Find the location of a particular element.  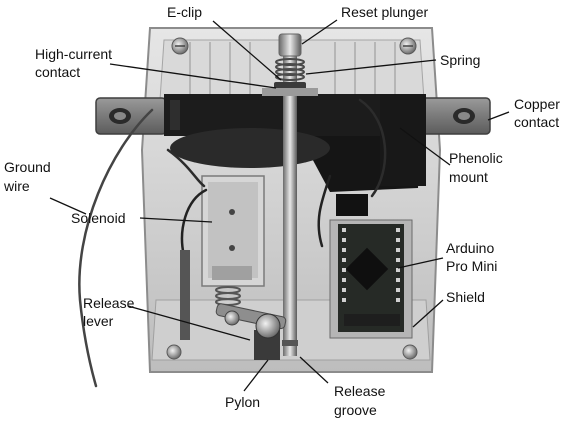

label-release-groove-line1: Release is located at coordinates (360, 391).